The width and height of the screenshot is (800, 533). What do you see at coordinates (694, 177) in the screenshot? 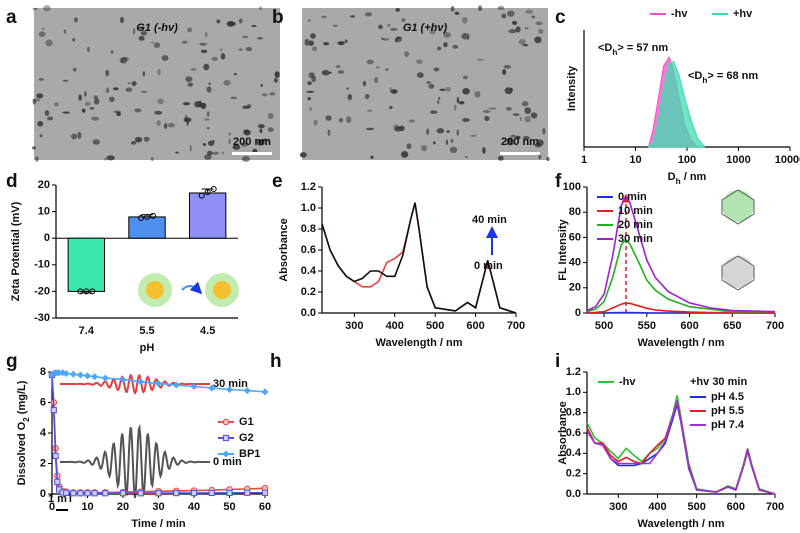
I see `label-part: / nm` at bounding box center [694, 177].